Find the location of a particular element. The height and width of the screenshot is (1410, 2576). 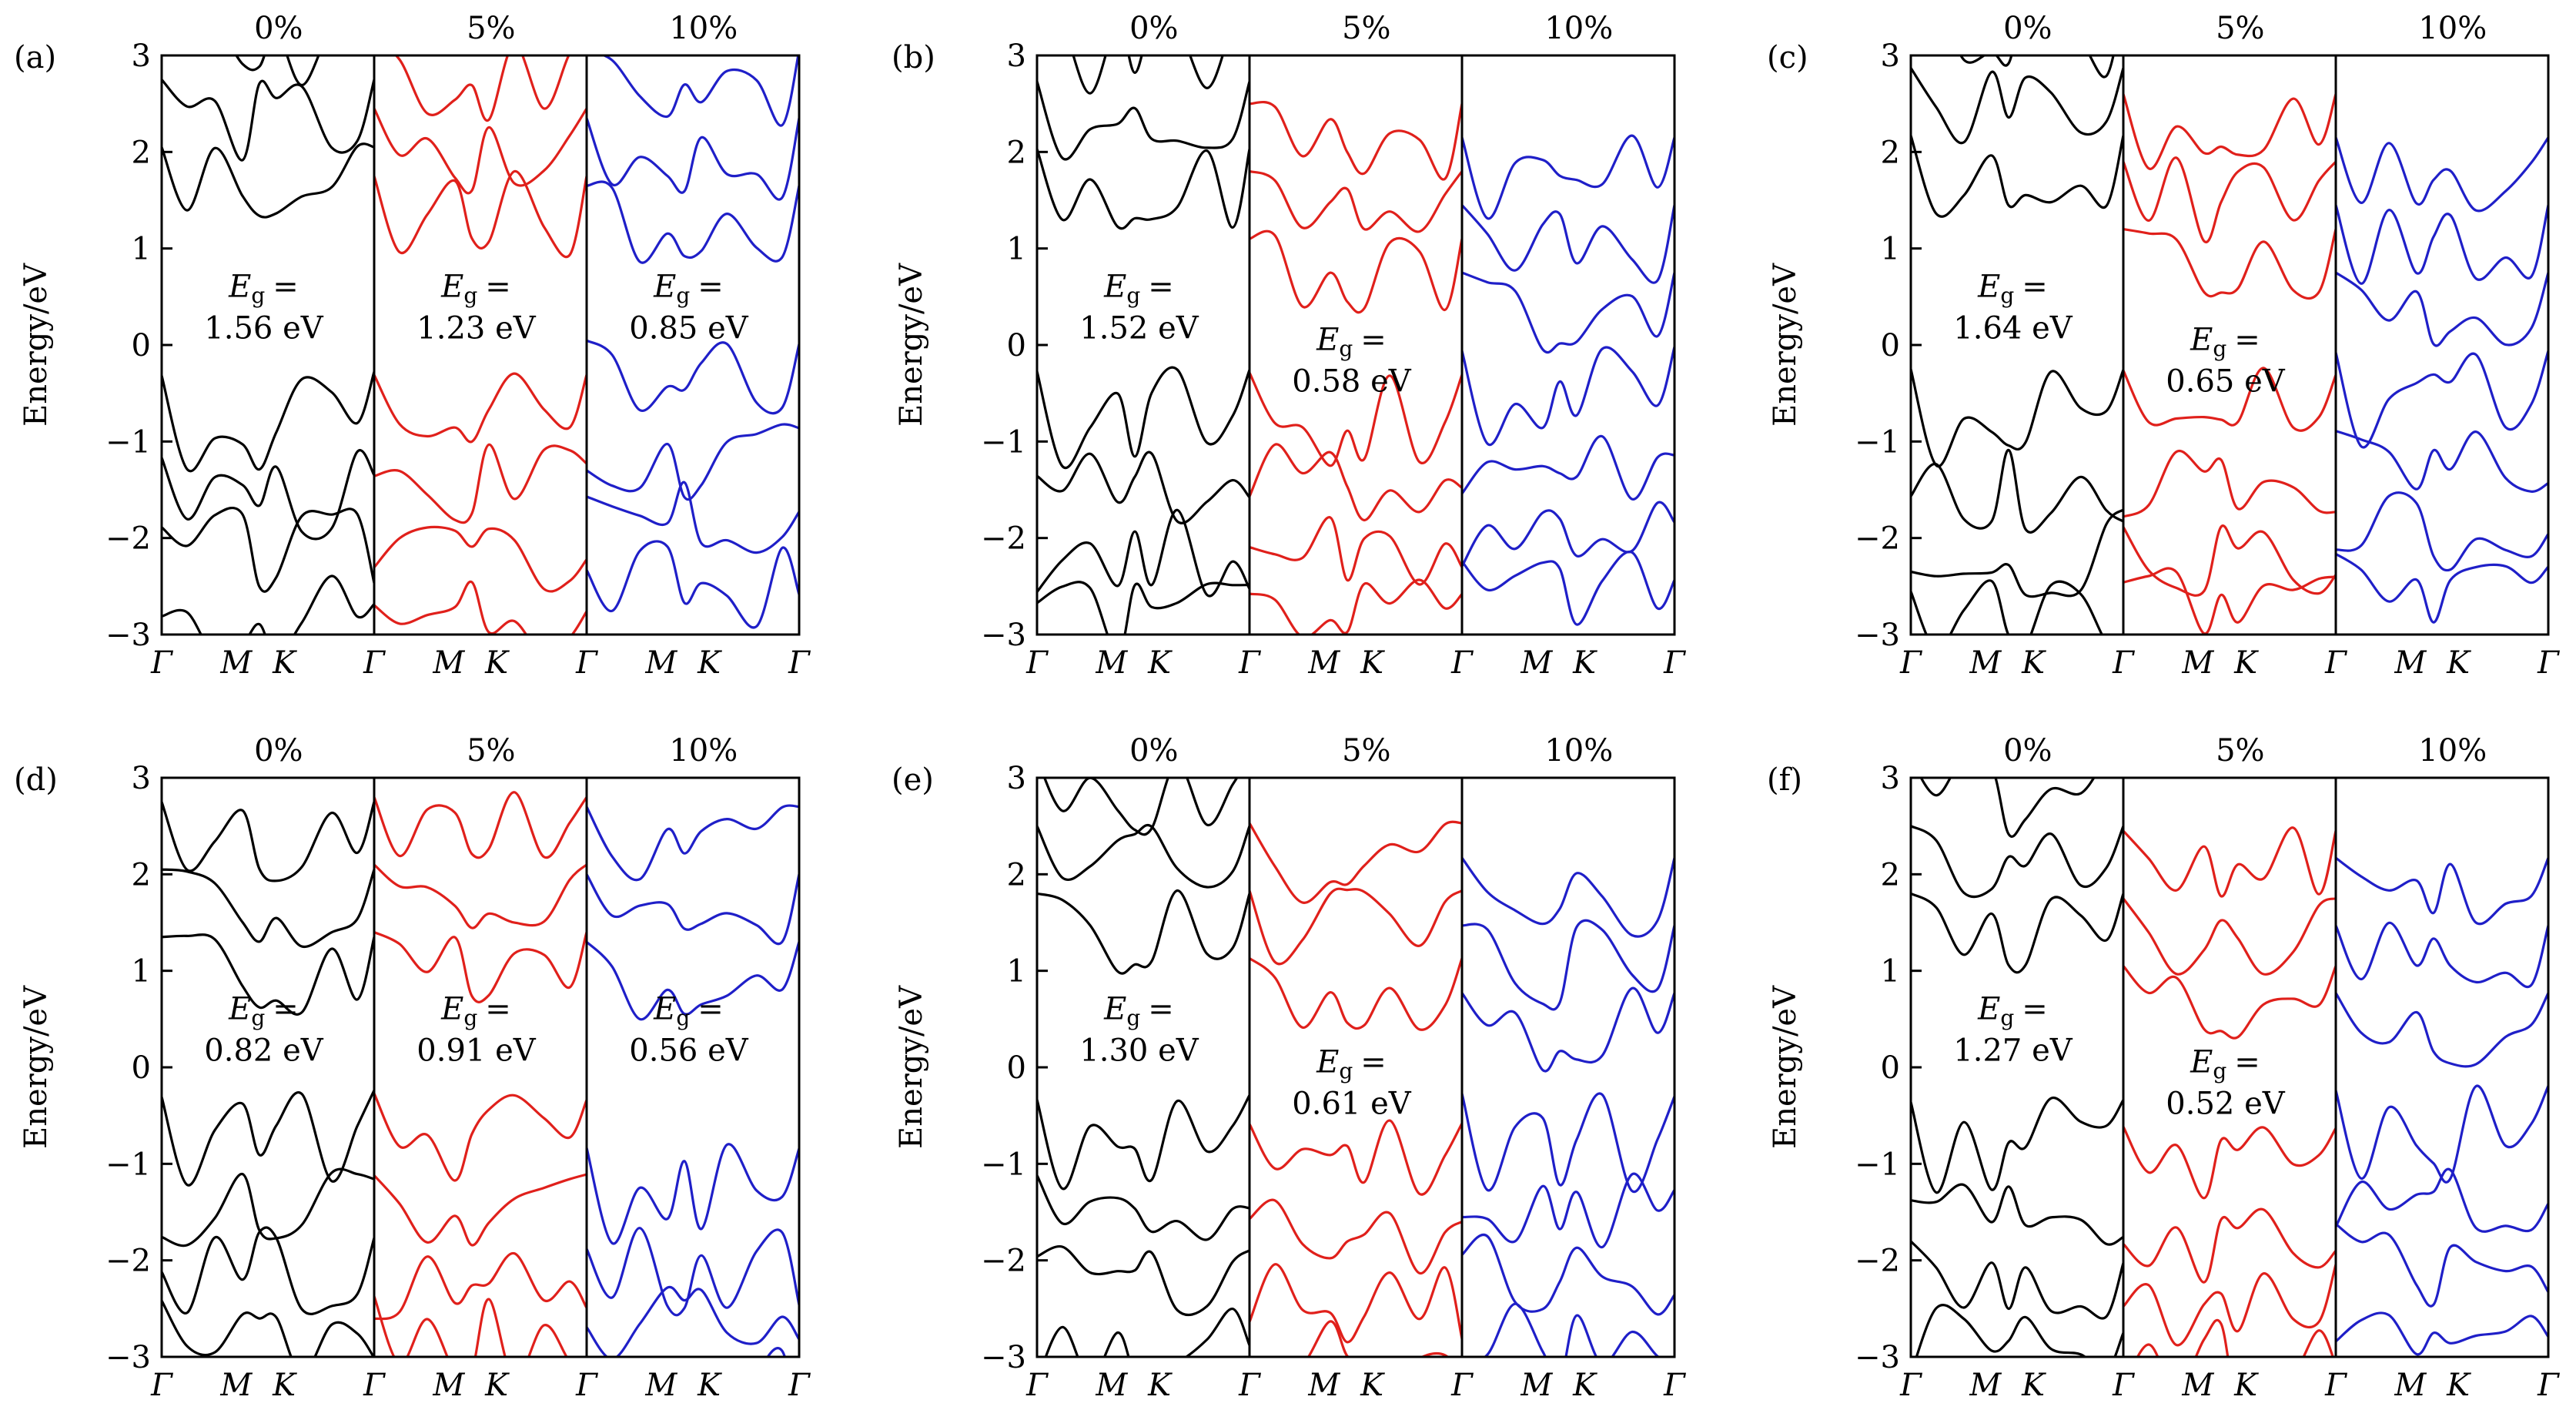

y-tick-label: −2 is located at coordinates (1878, 1261).